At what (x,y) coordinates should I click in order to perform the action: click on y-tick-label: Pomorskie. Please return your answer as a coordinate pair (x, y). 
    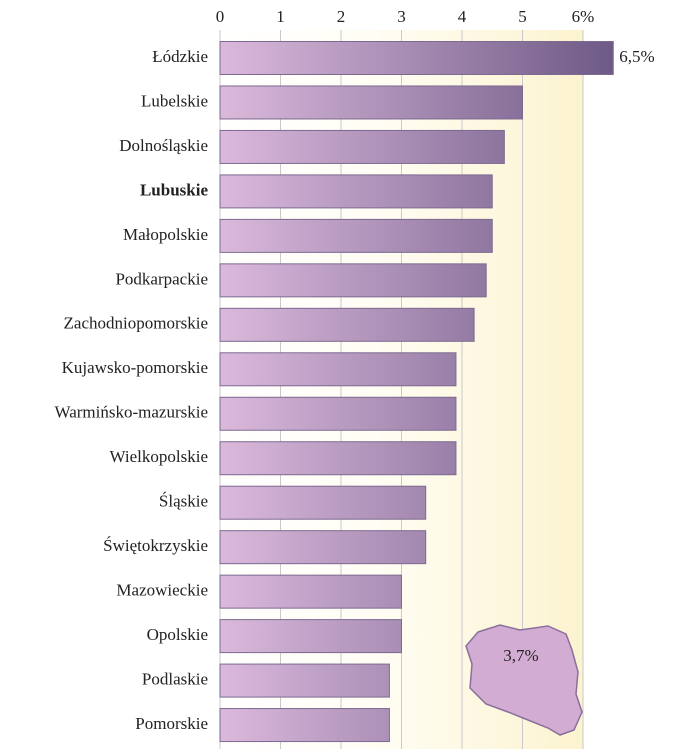
    Looking at the image, I should click on (171, 723).